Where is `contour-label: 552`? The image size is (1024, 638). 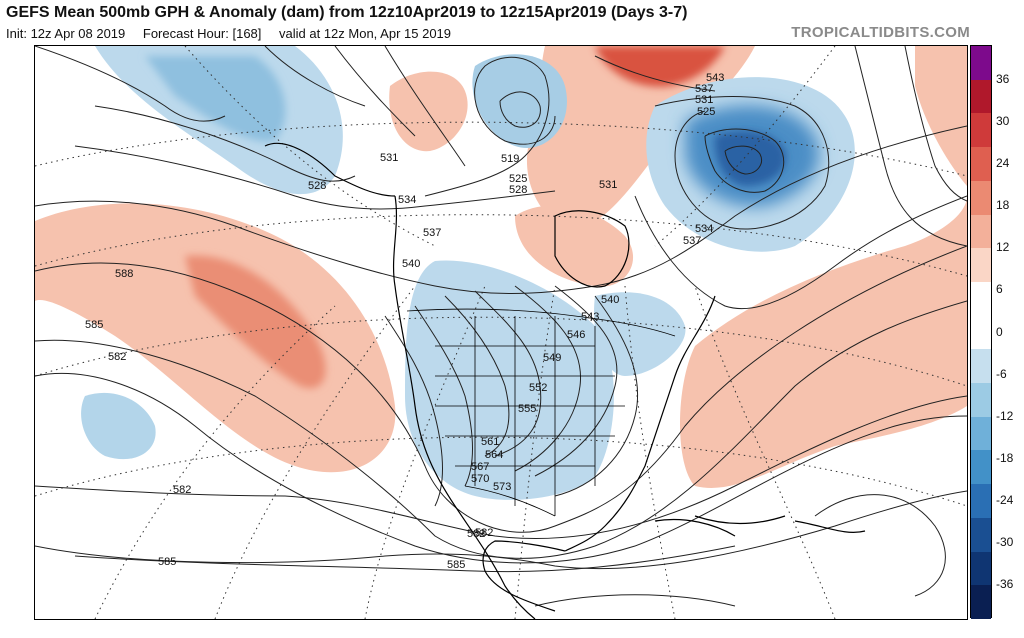 contour-label: 552 is located at coordinates (538, 388).